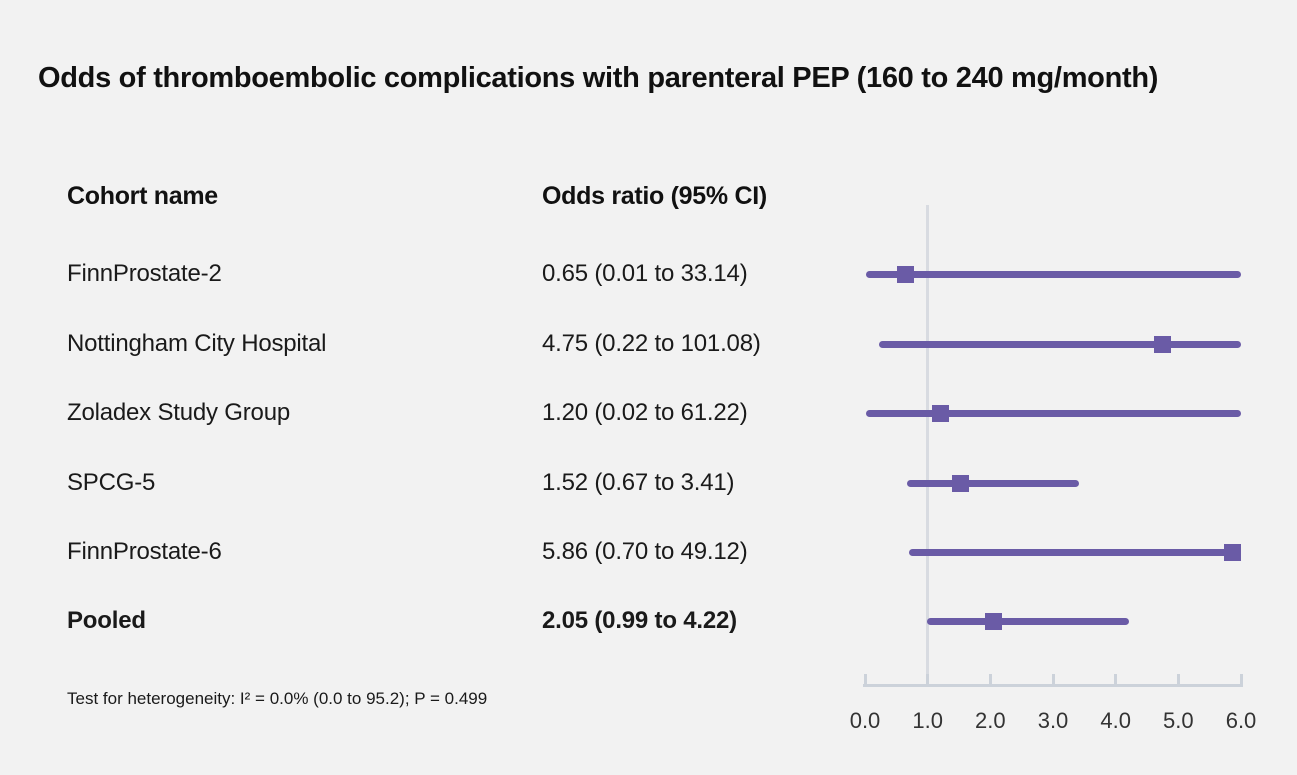 This screenshot has height=775, width=1297. Describe the element at coordinates (197, 343) in the screenshot. I see `cohort-name: Nottingham City Hospital` at that location.